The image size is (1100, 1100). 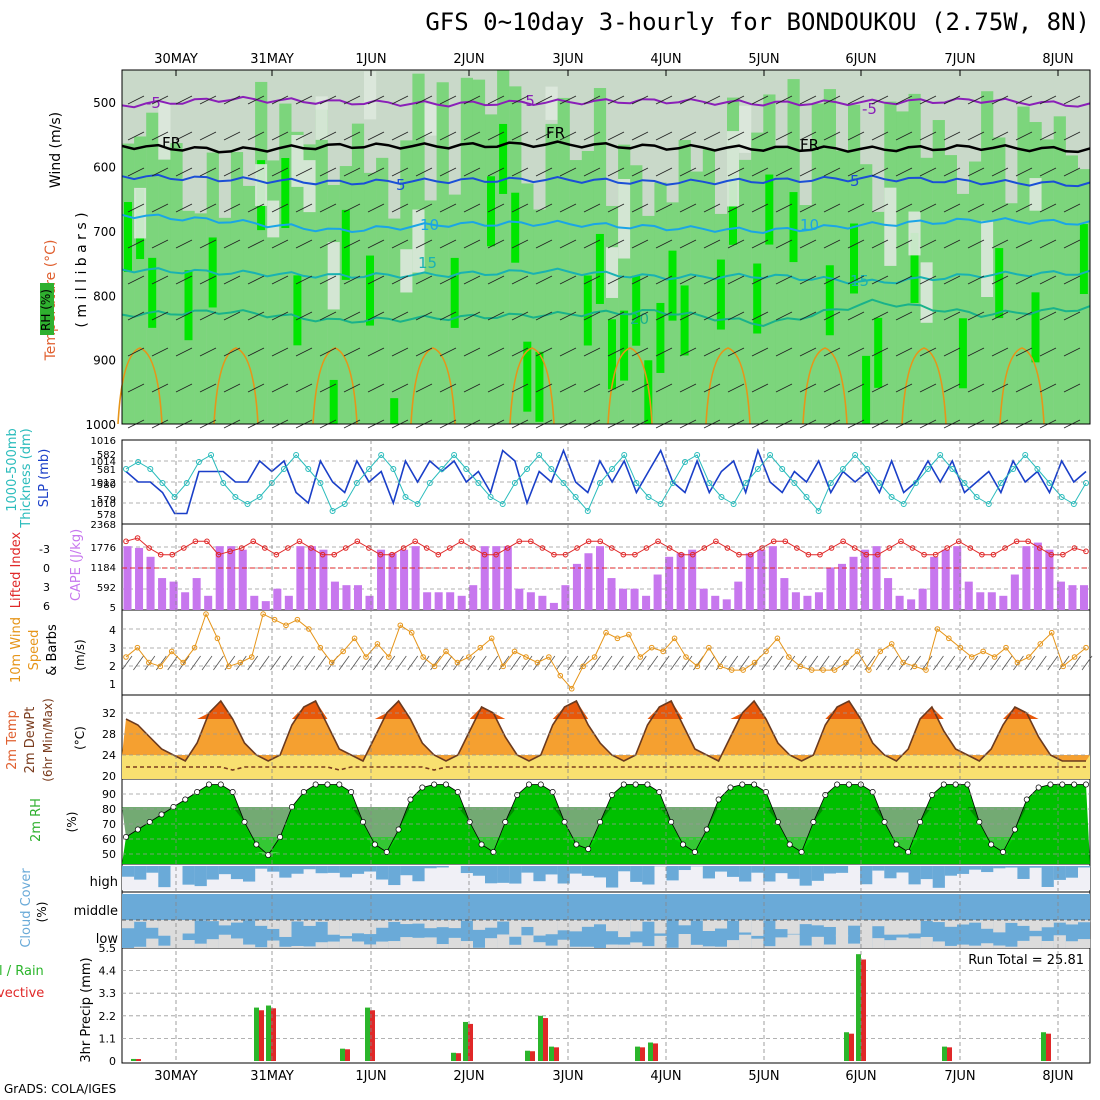 I want to click on date-label-bottom: 4JUN, so click(x=665, y=1076).